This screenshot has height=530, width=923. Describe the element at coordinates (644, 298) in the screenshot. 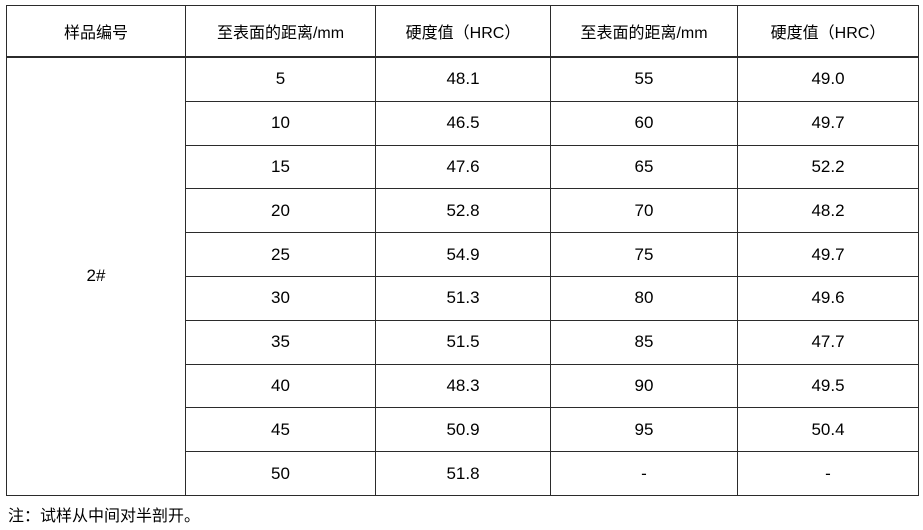

I see `table-cell-distance: 80` at that location.